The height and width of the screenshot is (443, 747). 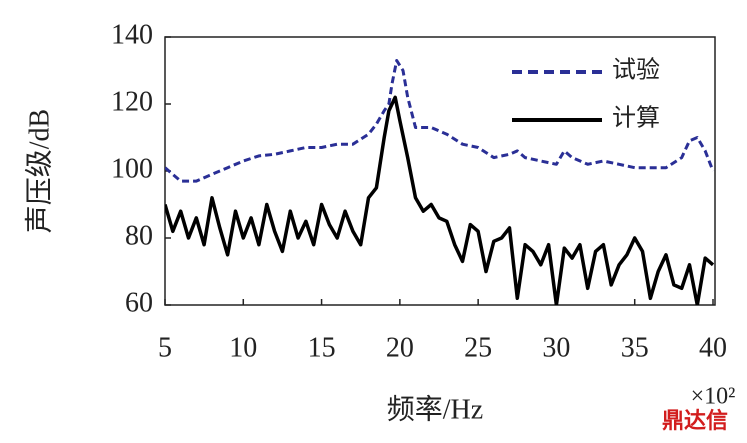 I want to click on legend-label: 试验, so click(x=636, y=70).